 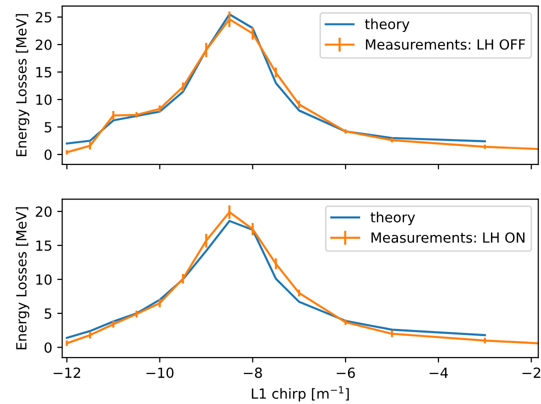 What do you see at coordinates (253, 373) in the screenshot?
I see `x-tick-label: −8` at bounding box center [253, 373].